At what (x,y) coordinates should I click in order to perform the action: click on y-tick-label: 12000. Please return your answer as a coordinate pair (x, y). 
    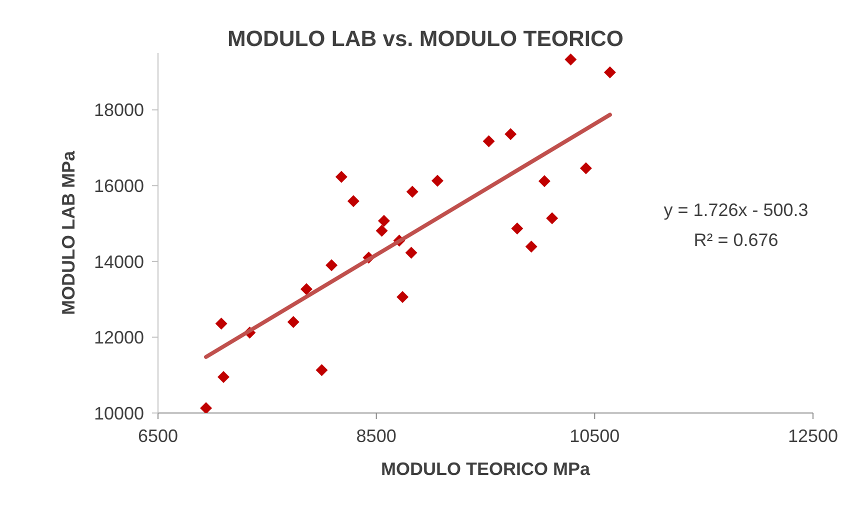
    Looking at the image, I should click on (119, 338).